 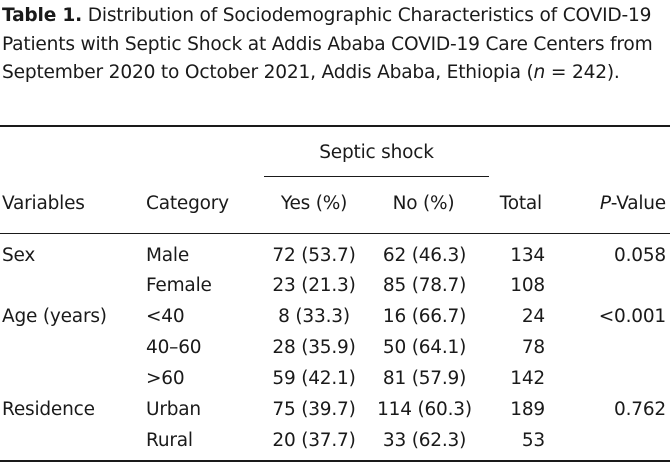 What do you see at coordinates (640, 409) in the screenshot?
I see `cell-p-value: 0.762` at bounding box center [640, 409].